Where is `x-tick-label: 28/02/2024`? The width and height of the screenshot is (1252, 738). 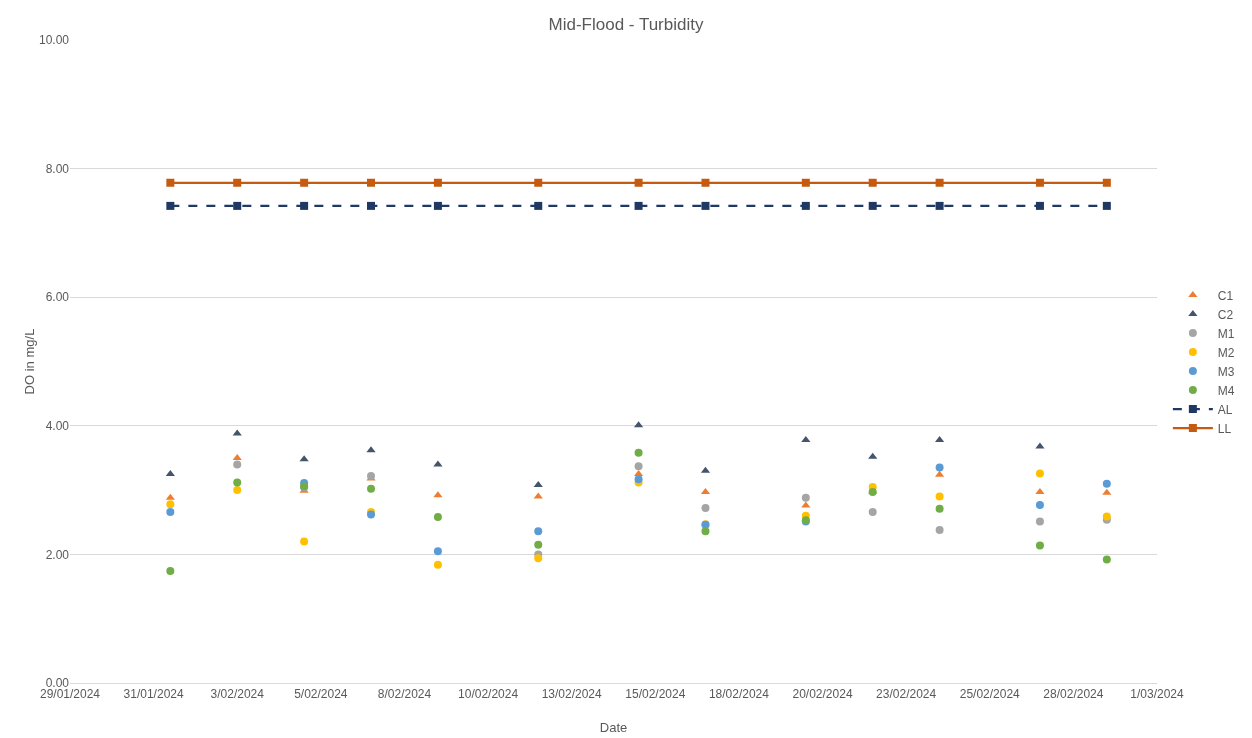
x-tick-label: 28/02/2024 is located at coordinates (1073, 694).